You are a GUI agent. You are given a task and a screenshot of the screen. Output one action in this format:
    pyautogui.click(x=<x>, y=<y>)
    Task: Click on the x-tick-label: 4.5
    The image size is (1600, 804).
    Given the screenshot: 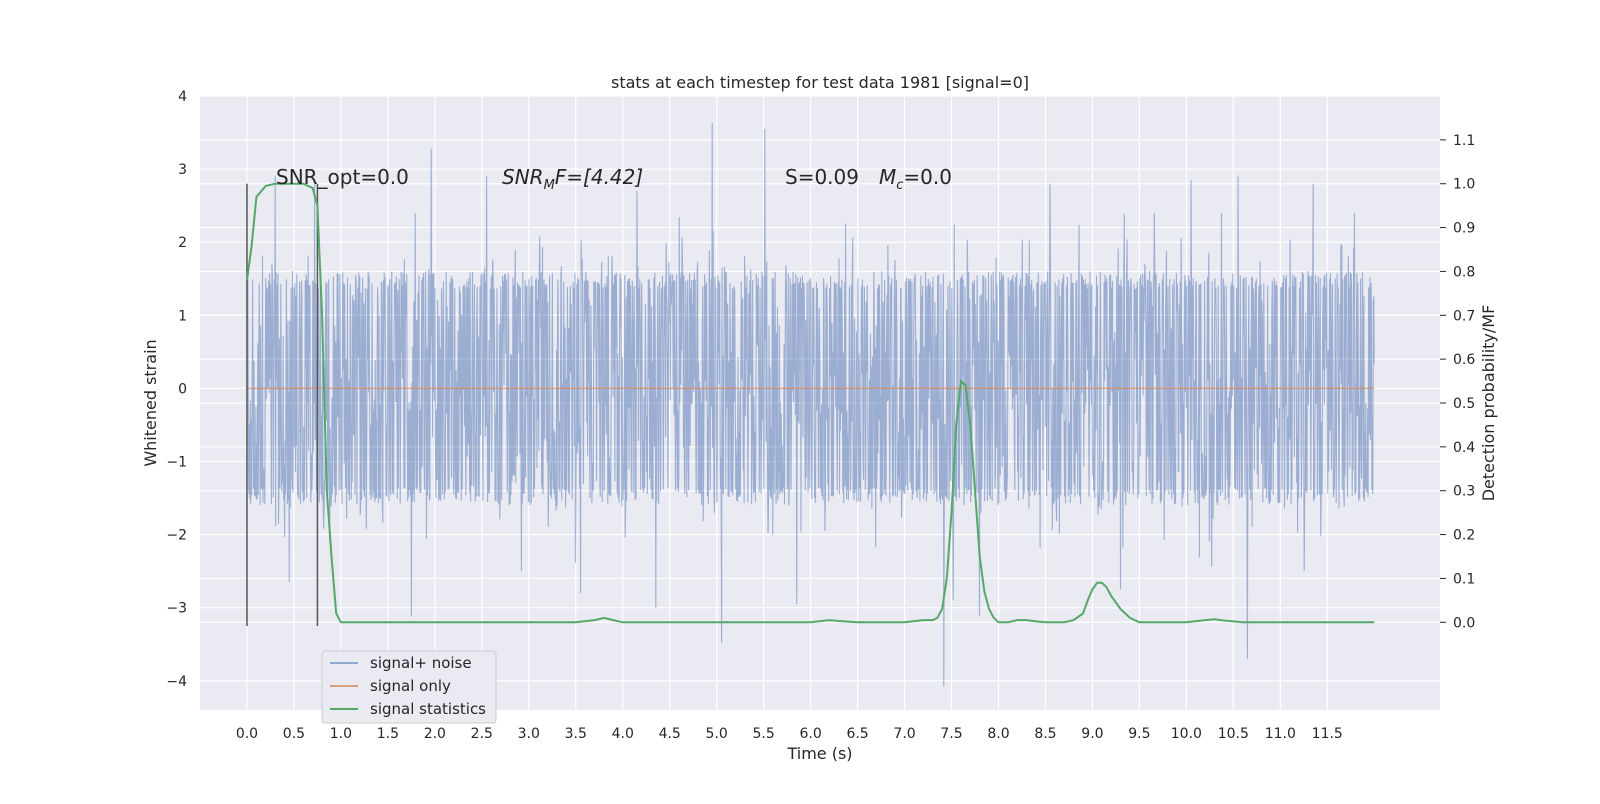 What is the action you would take?
    pyautogui.click(x=670, y=734)
    